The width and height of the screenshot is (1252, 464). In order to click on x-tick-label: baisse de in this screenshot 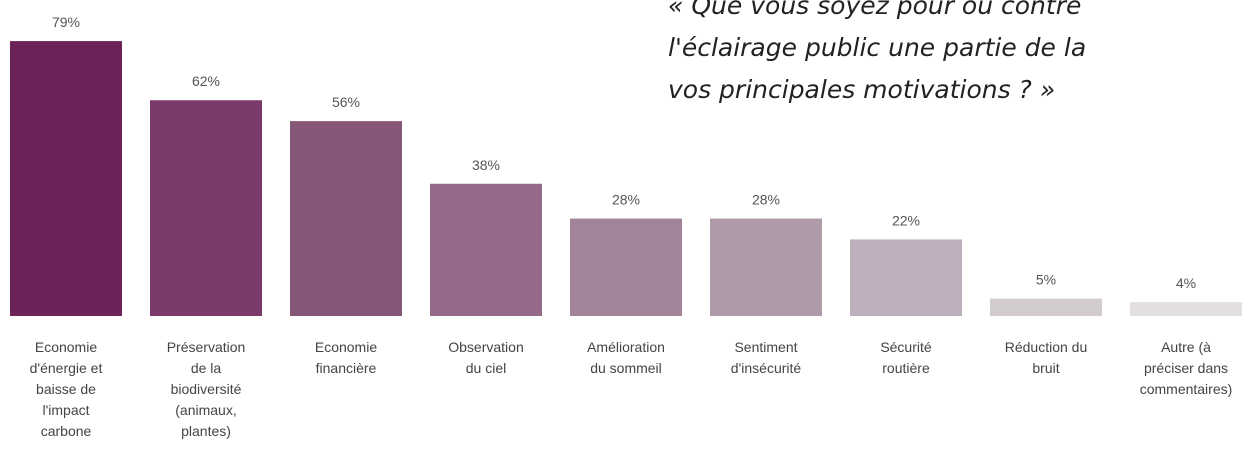, I will do `click(66, 389)`.